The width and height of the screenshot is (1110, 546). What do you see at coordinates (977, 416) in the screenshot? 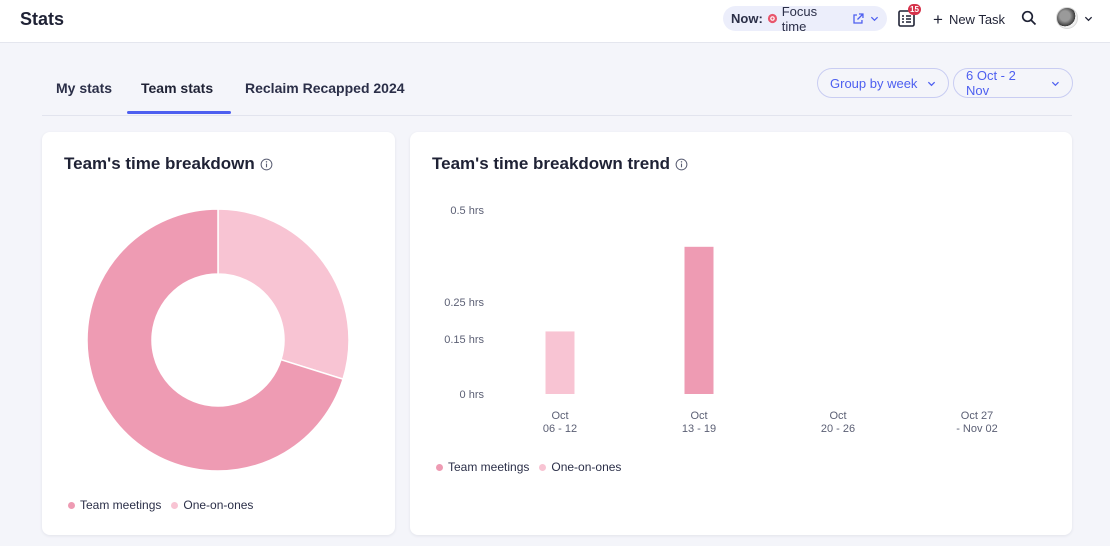
I see `x-tick-label: Oct 27` at bounding box center [977, 416].